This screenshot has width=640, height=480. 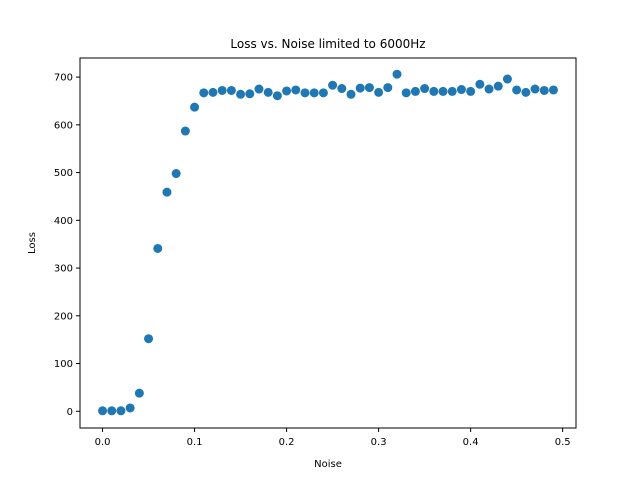 What do you see at coordinates (67, 245) in the screenshot?
I see `y-axis: 0 100 200 300 400 500 600 700` at bounding box center [67, 245].